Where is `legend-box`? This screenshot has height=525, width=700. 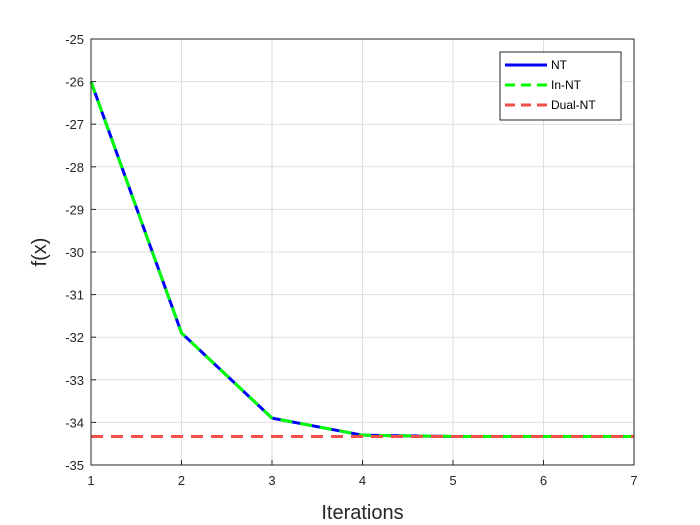 legend-box is located at coordinates (560, 86).